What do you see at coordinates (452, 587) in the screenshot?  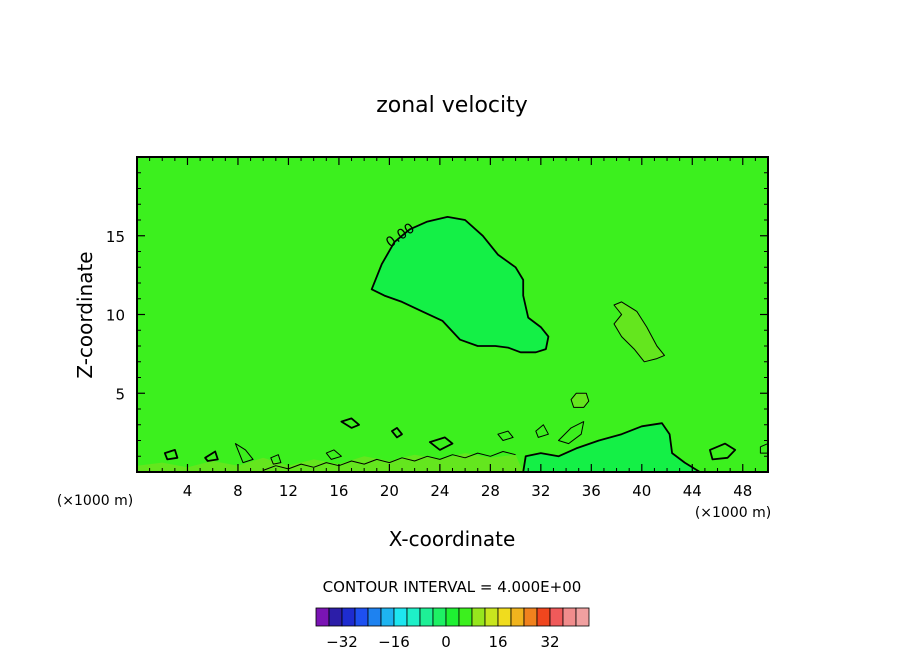 I see `contour-interval-text: CONTOUR INTERVAL = 4.000E+00` at bounding box center [452, 587].